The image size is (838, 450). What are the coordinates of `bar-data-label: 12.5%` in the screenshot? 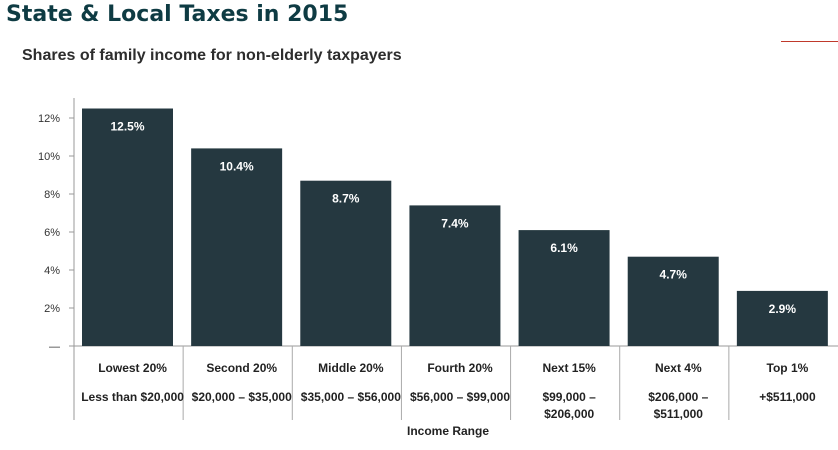 It's located at (127, 127).